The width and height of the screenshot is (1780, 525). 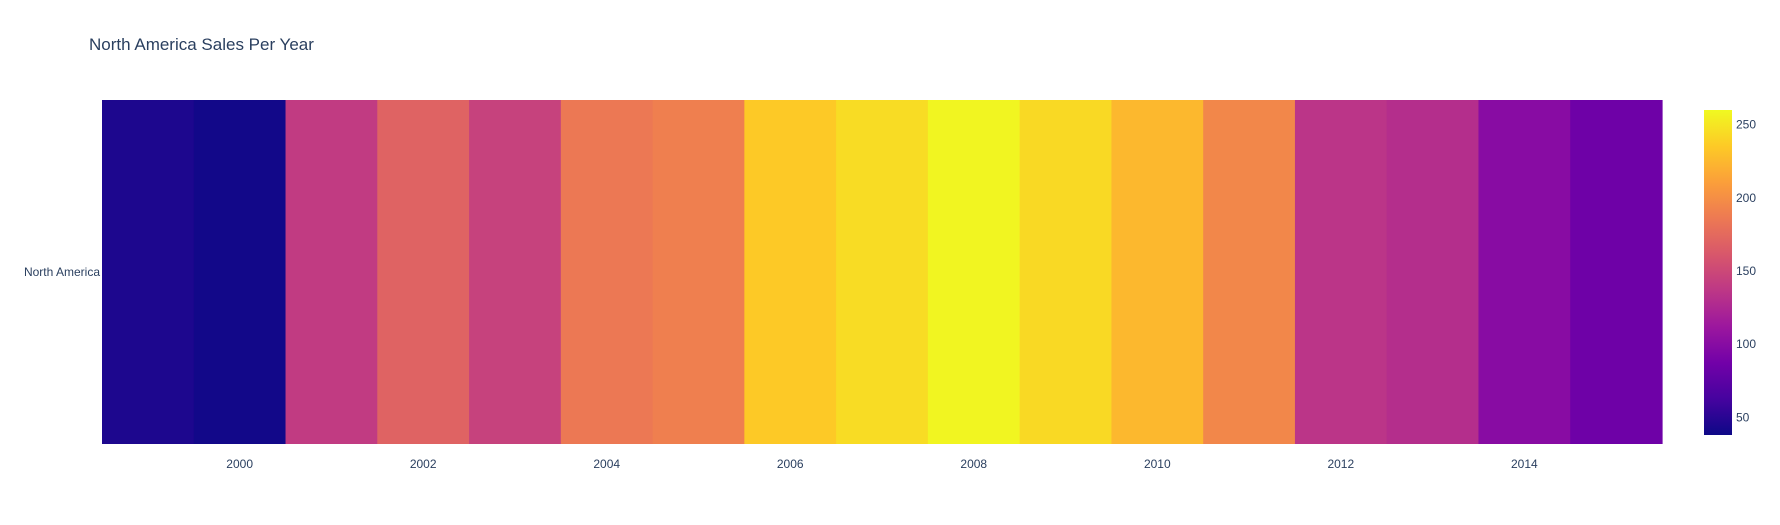 I want to click on x-tick-label: 2012, so click(x=1340, y=464).